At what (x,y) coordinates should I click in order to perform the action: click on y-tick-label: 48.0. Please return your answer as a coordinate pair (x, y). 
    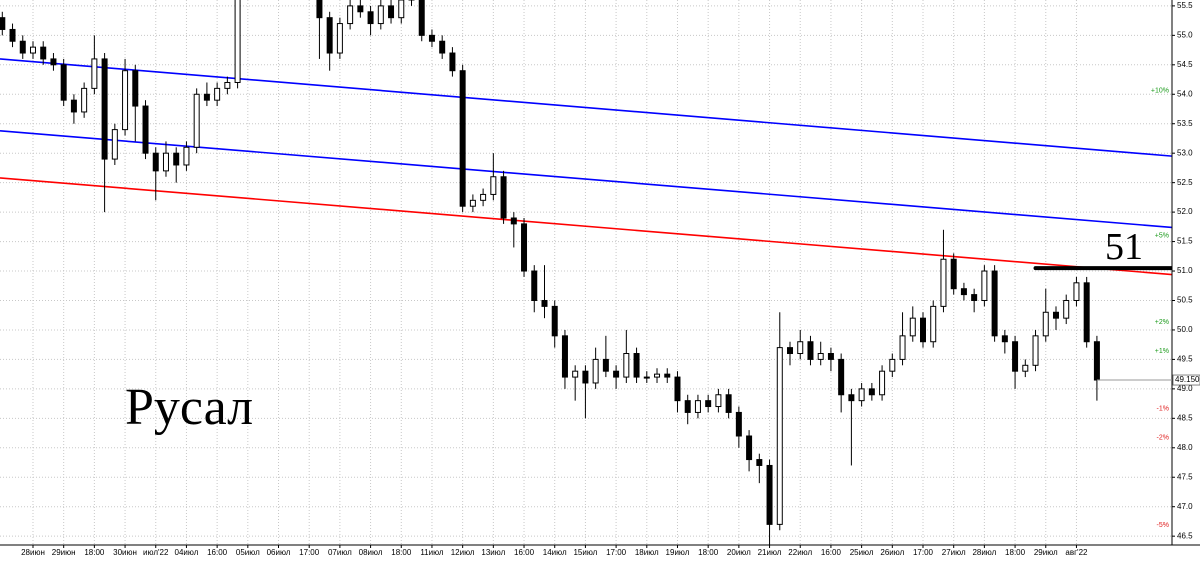
    Looking at the image, I should click on (1185, 447).